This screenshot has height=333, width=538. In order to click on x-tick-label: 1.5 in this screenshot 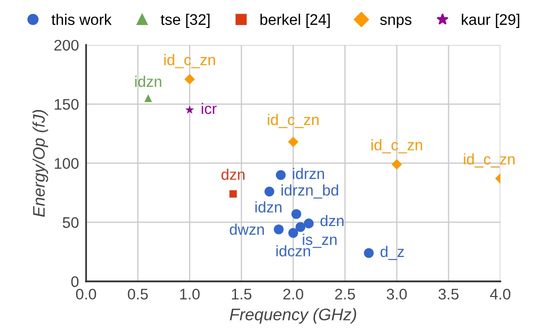, I will do `click(242, 294)`.